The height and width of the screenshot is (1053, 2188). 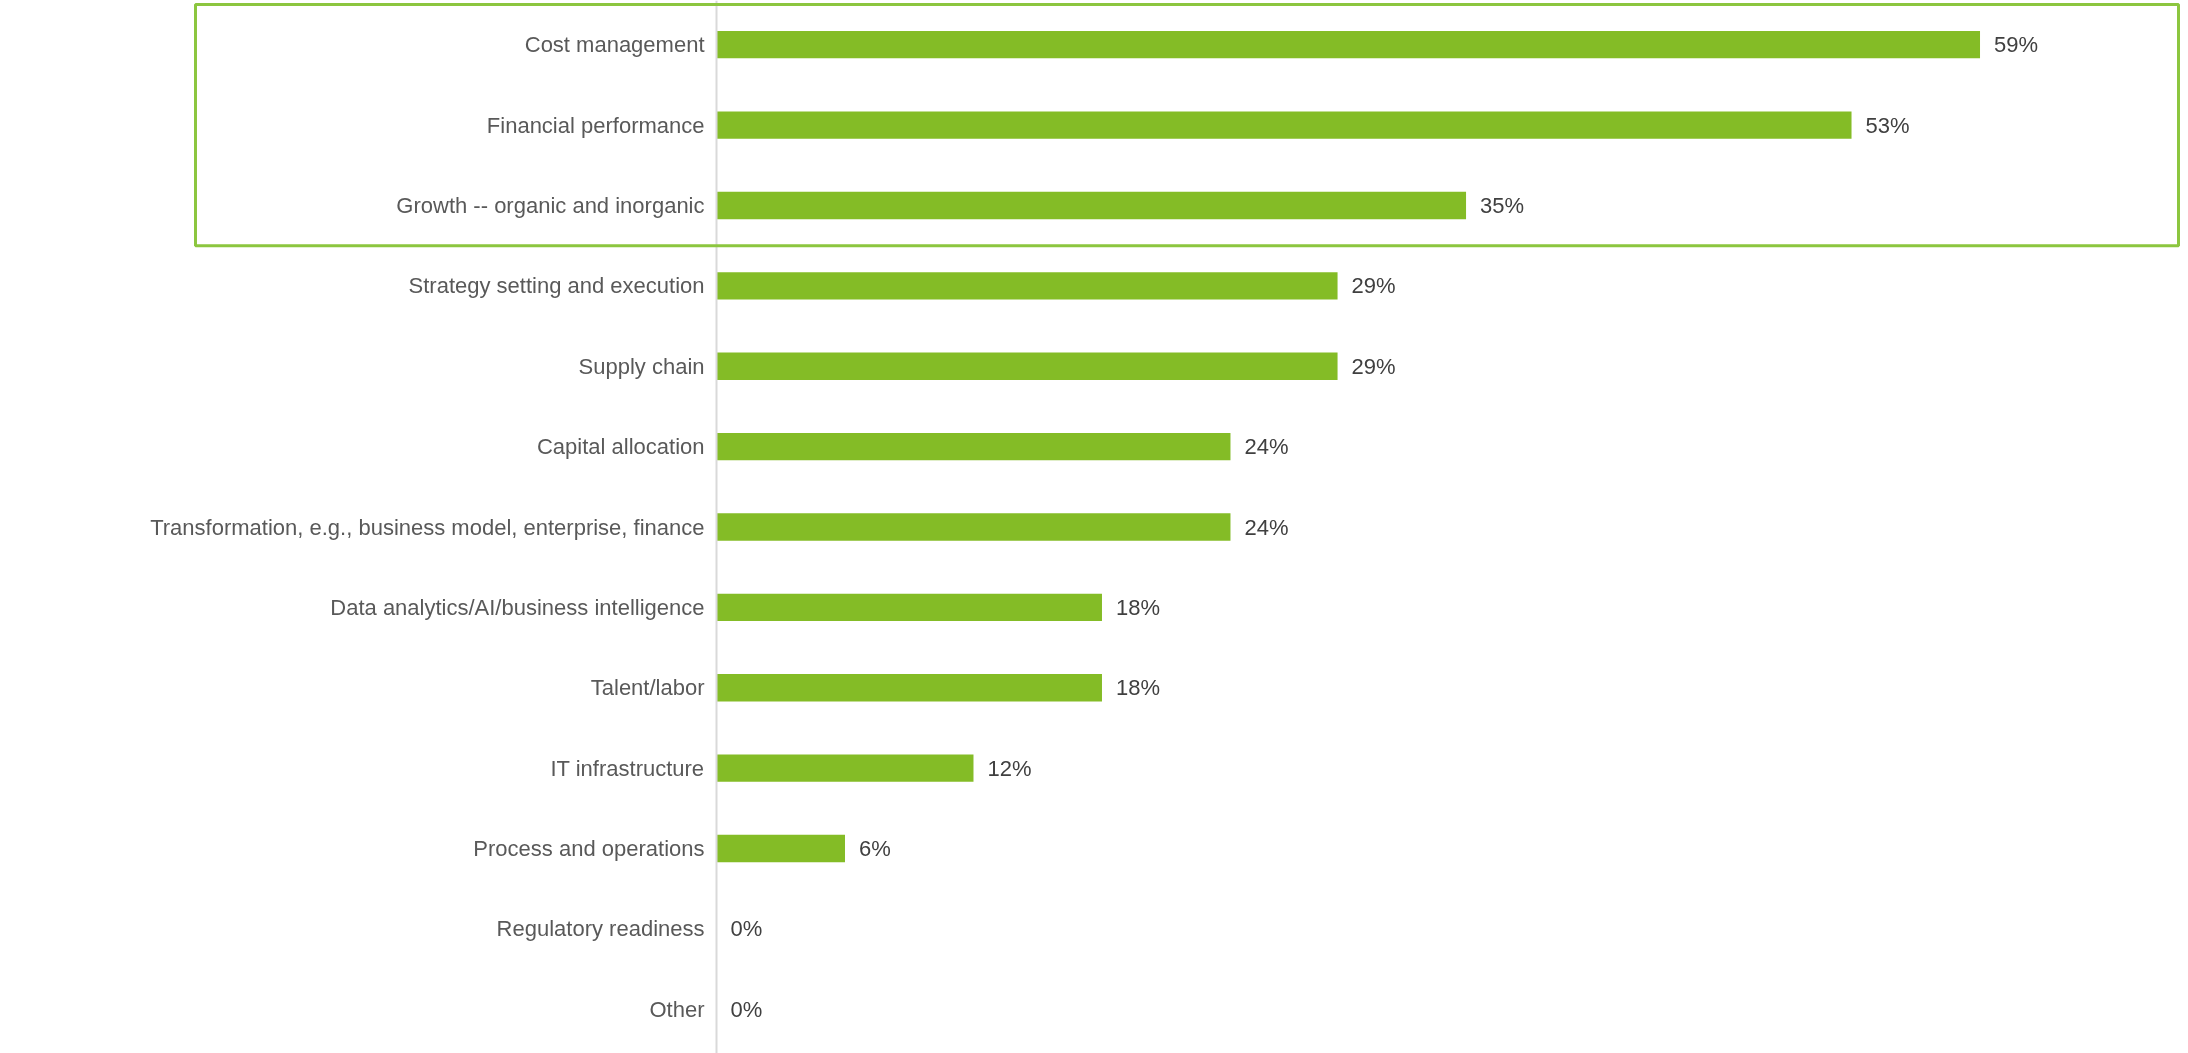 I want to click on data-label: 6%, so click(x=874, y=849).